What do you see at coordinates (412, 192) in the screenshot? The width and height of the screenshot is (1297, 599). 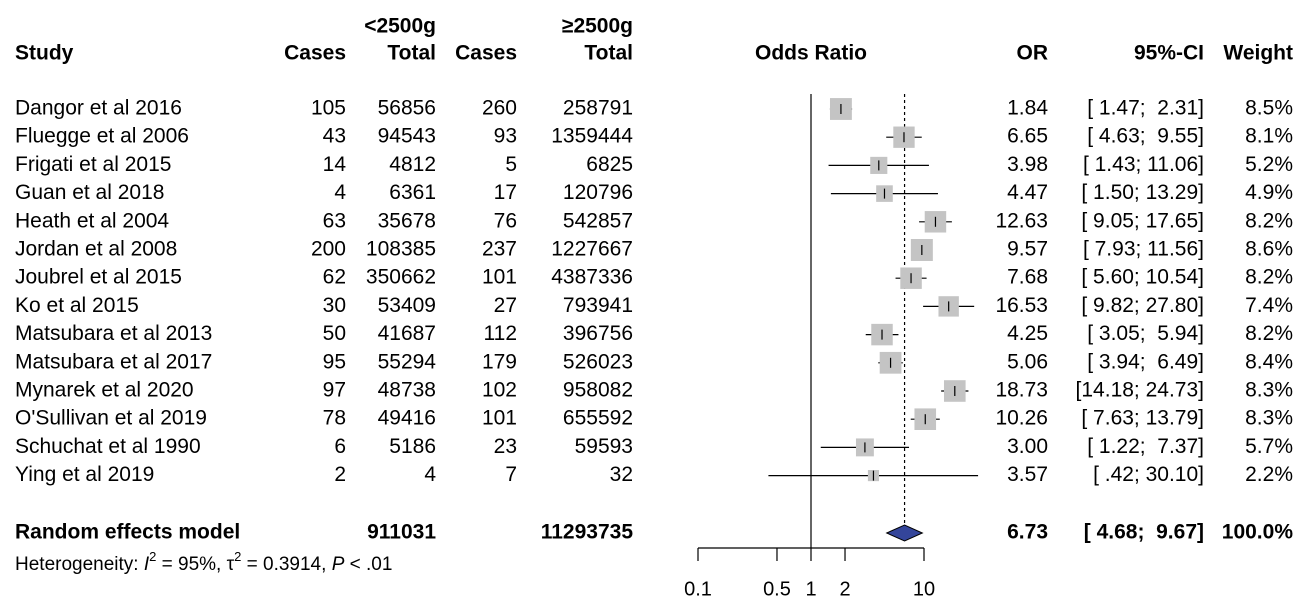 I see `total-lt: 6361` at bounding box center [412, 192].